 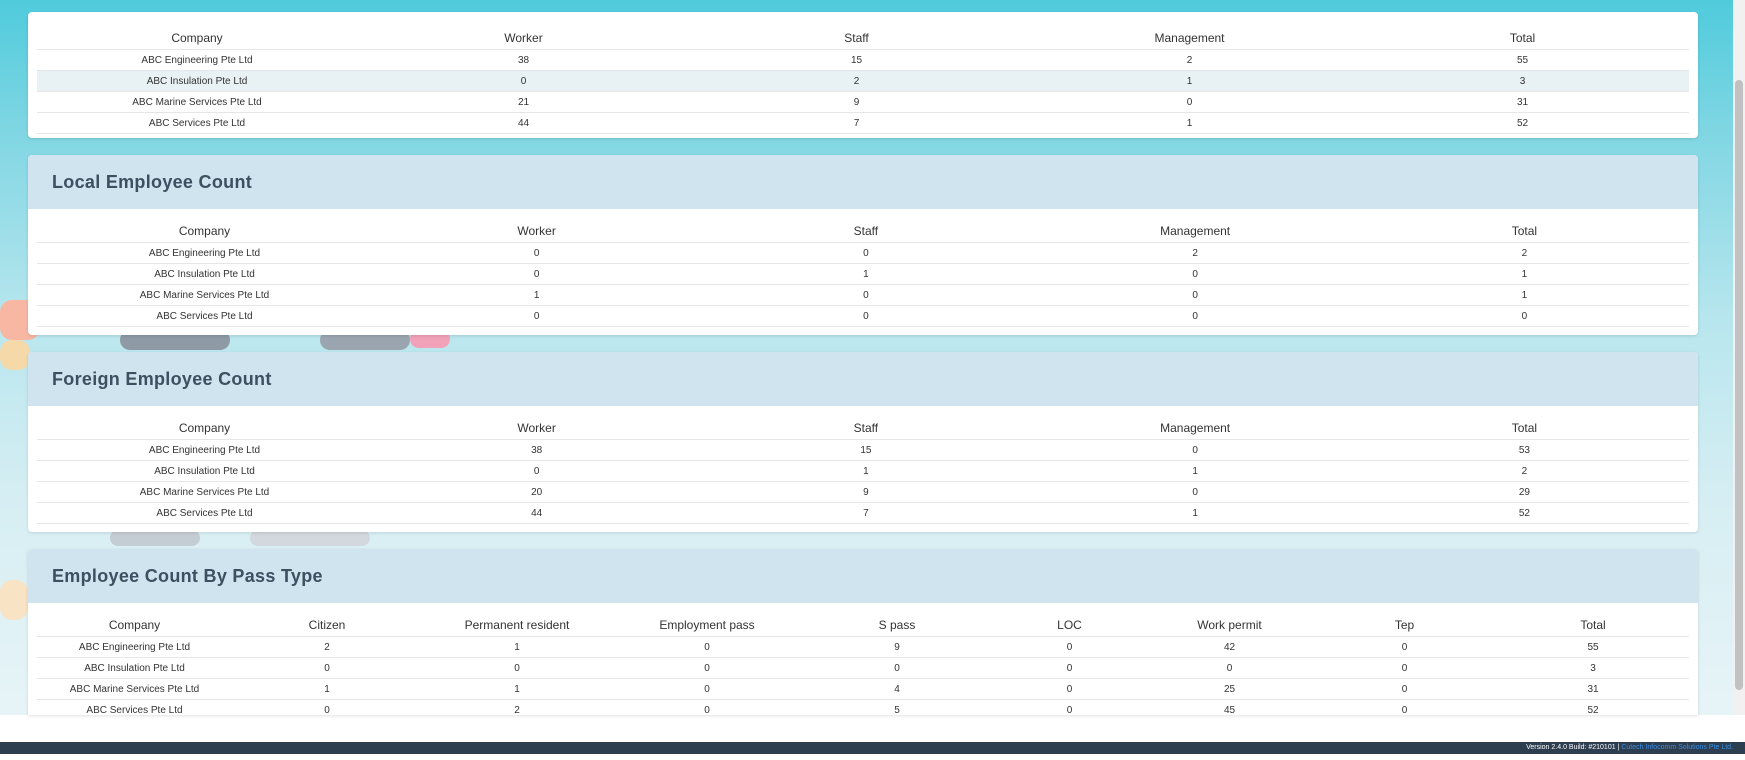 What do you see at coordinates (1524, 471) in the screenshot?
I see `cell-total: 2` at bounding box center [1524, 471].